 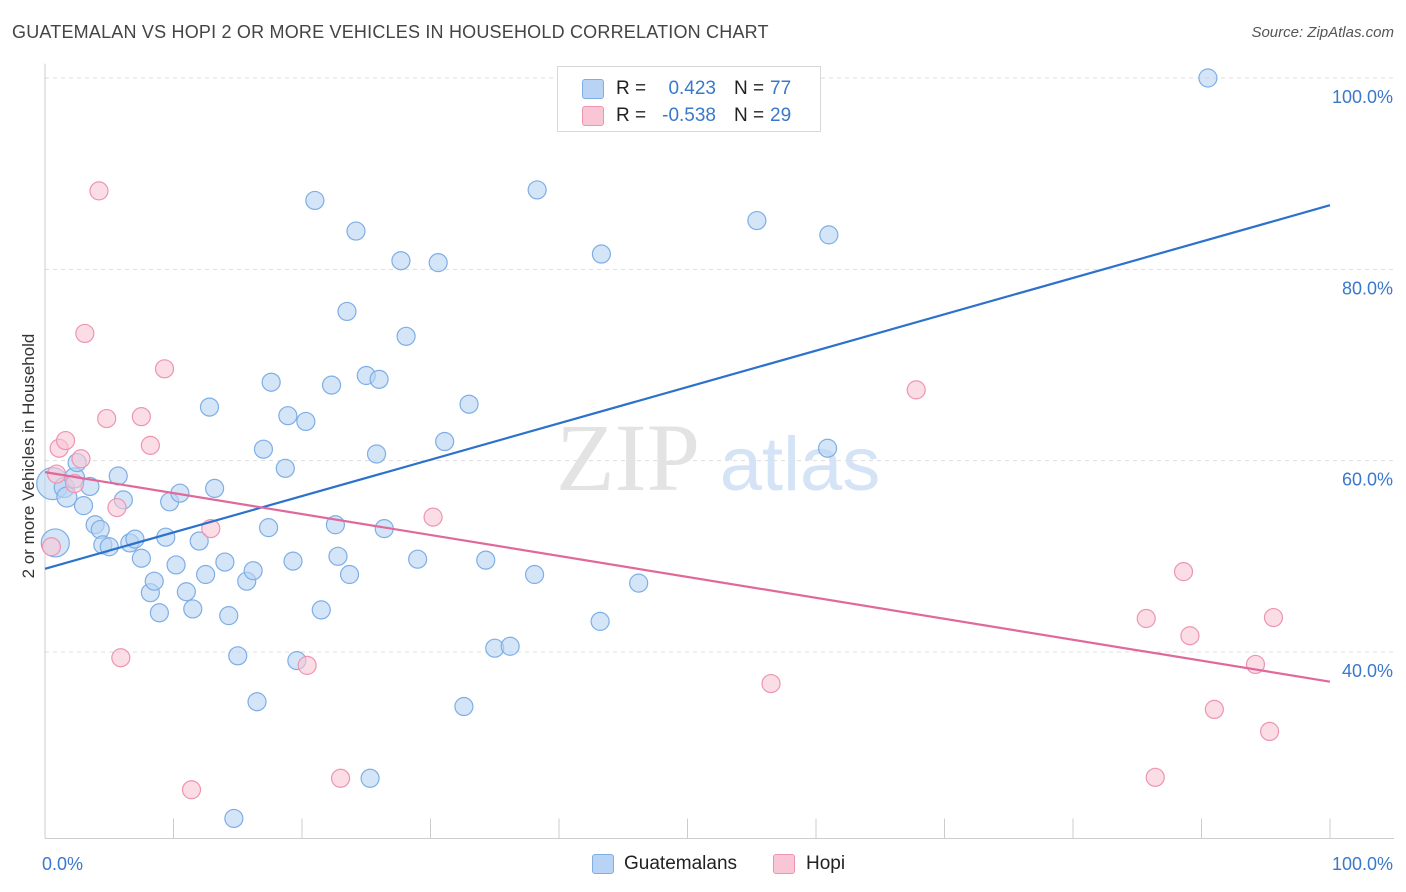 I want to click on watermark: ZIP atlas, so click(x=718, y=457).